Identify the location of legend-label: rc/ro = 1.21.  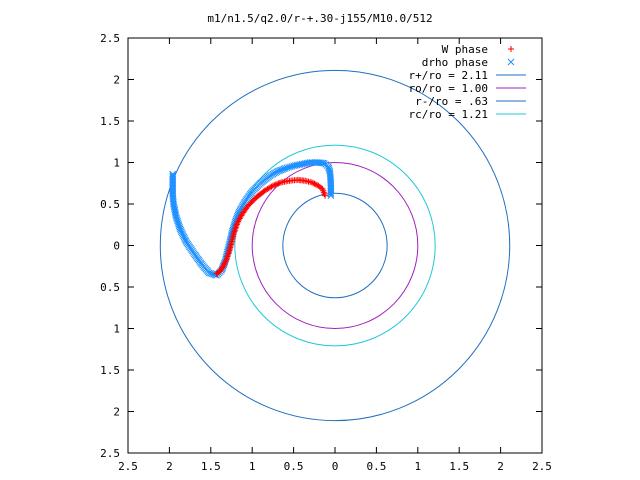
(448, 114).